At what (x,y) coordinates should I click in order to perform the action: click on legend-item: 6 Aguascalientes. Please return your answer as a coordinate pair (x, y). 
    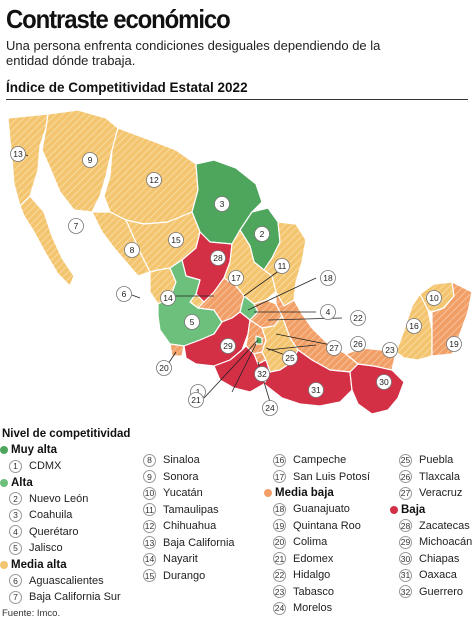
    Looking at the image, I should click on (60, 581).